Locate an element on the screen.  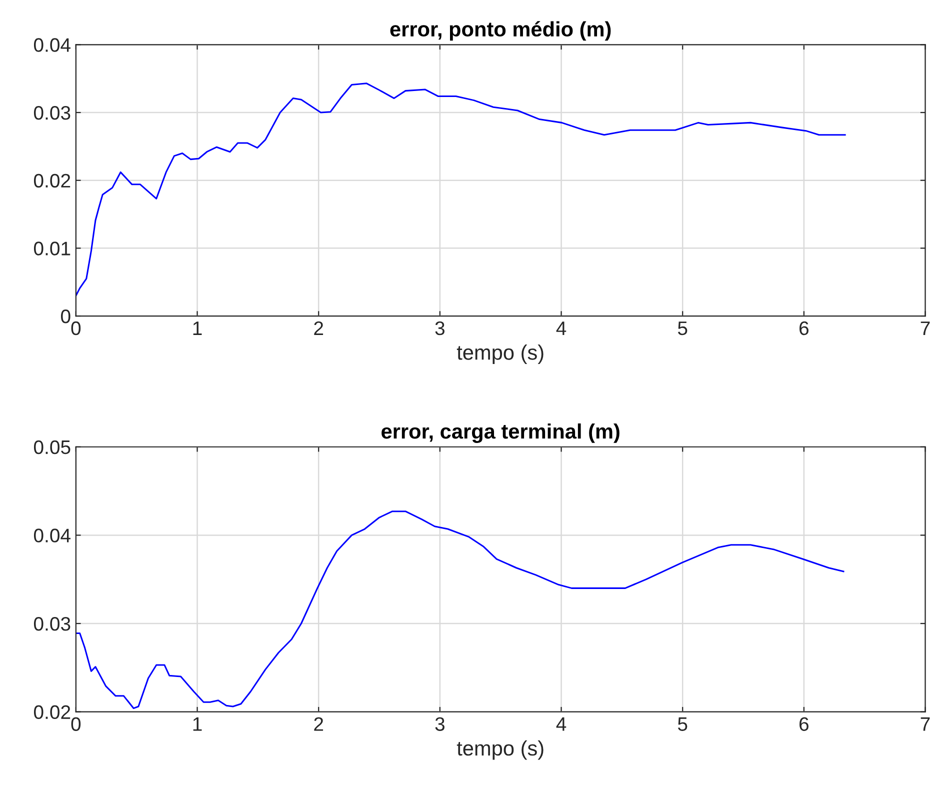
y-tick-label: 0.05 is located at coordinates (52, 447).